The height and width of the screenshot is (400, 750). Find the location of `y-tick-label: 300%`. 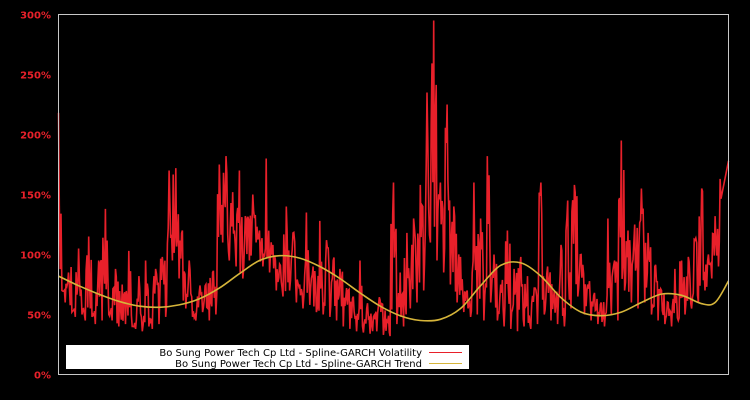

y-tick-label: 300% is located at coordinates (35, 16).